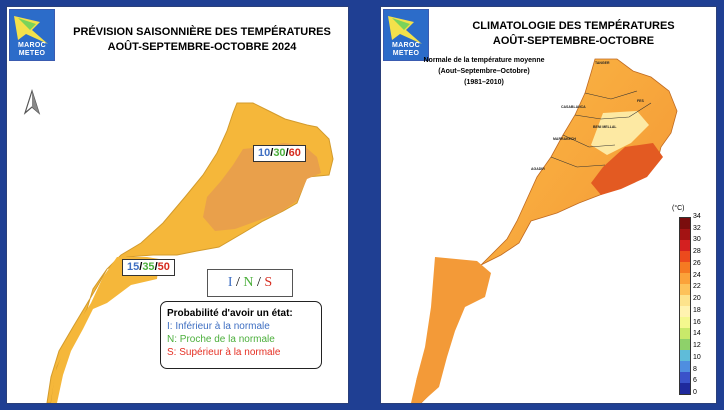  I want to click on colorbar-tick-label: 24, so click(697, 275).